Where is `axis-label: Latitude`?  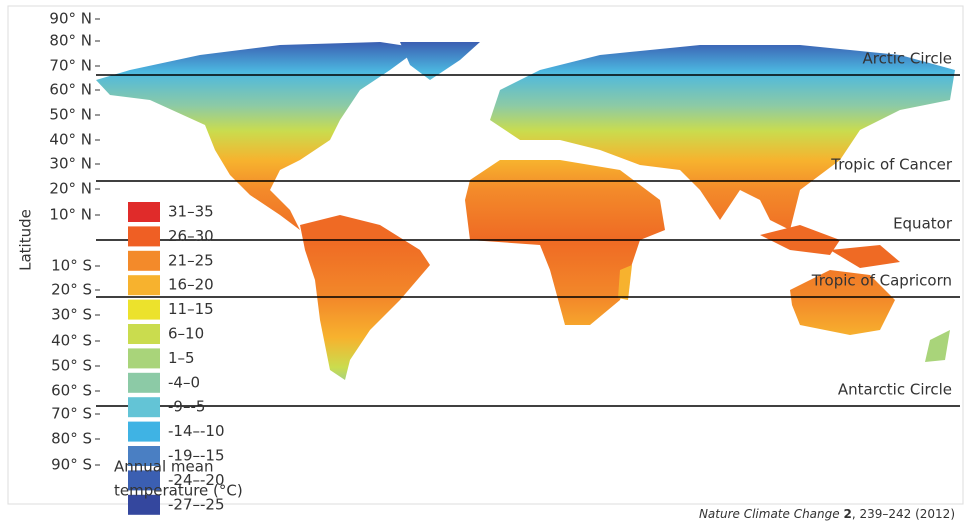
axis-label: Latitude is located at coordinates (26, 240).